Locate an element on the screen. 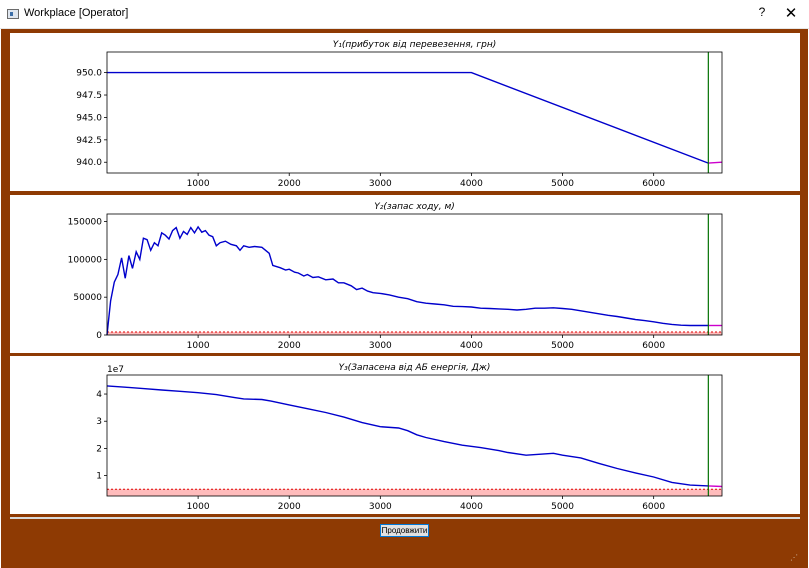 This screenshot has width=809, height=568. window-title: Workplace [Operator] is located at coordinates (76, 13).